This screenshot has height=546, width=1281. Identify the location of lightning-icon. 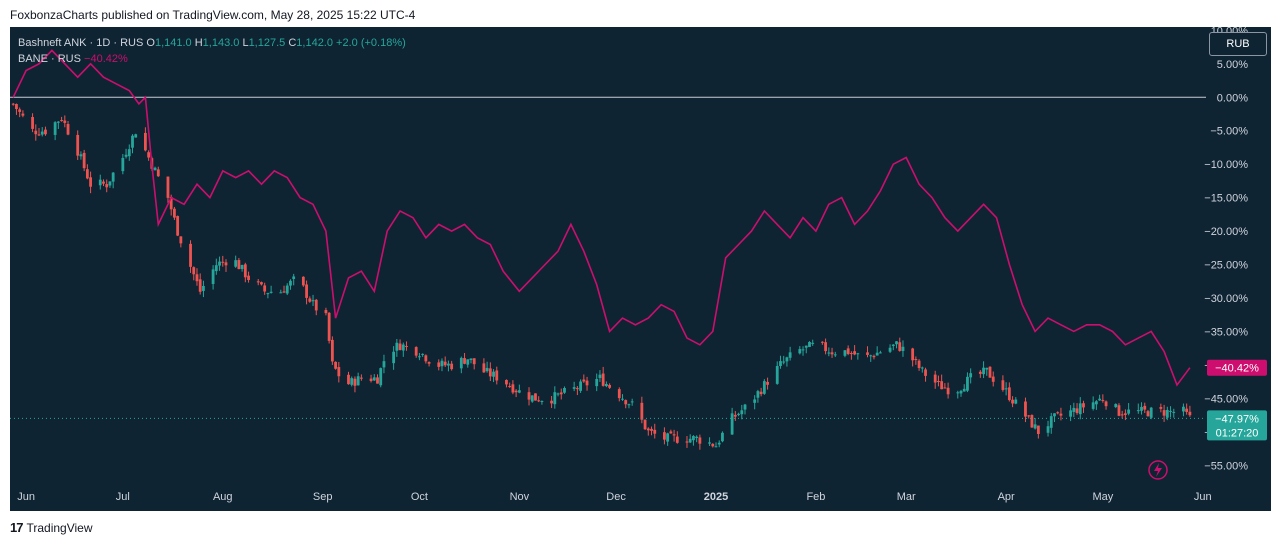
(1158, 470).